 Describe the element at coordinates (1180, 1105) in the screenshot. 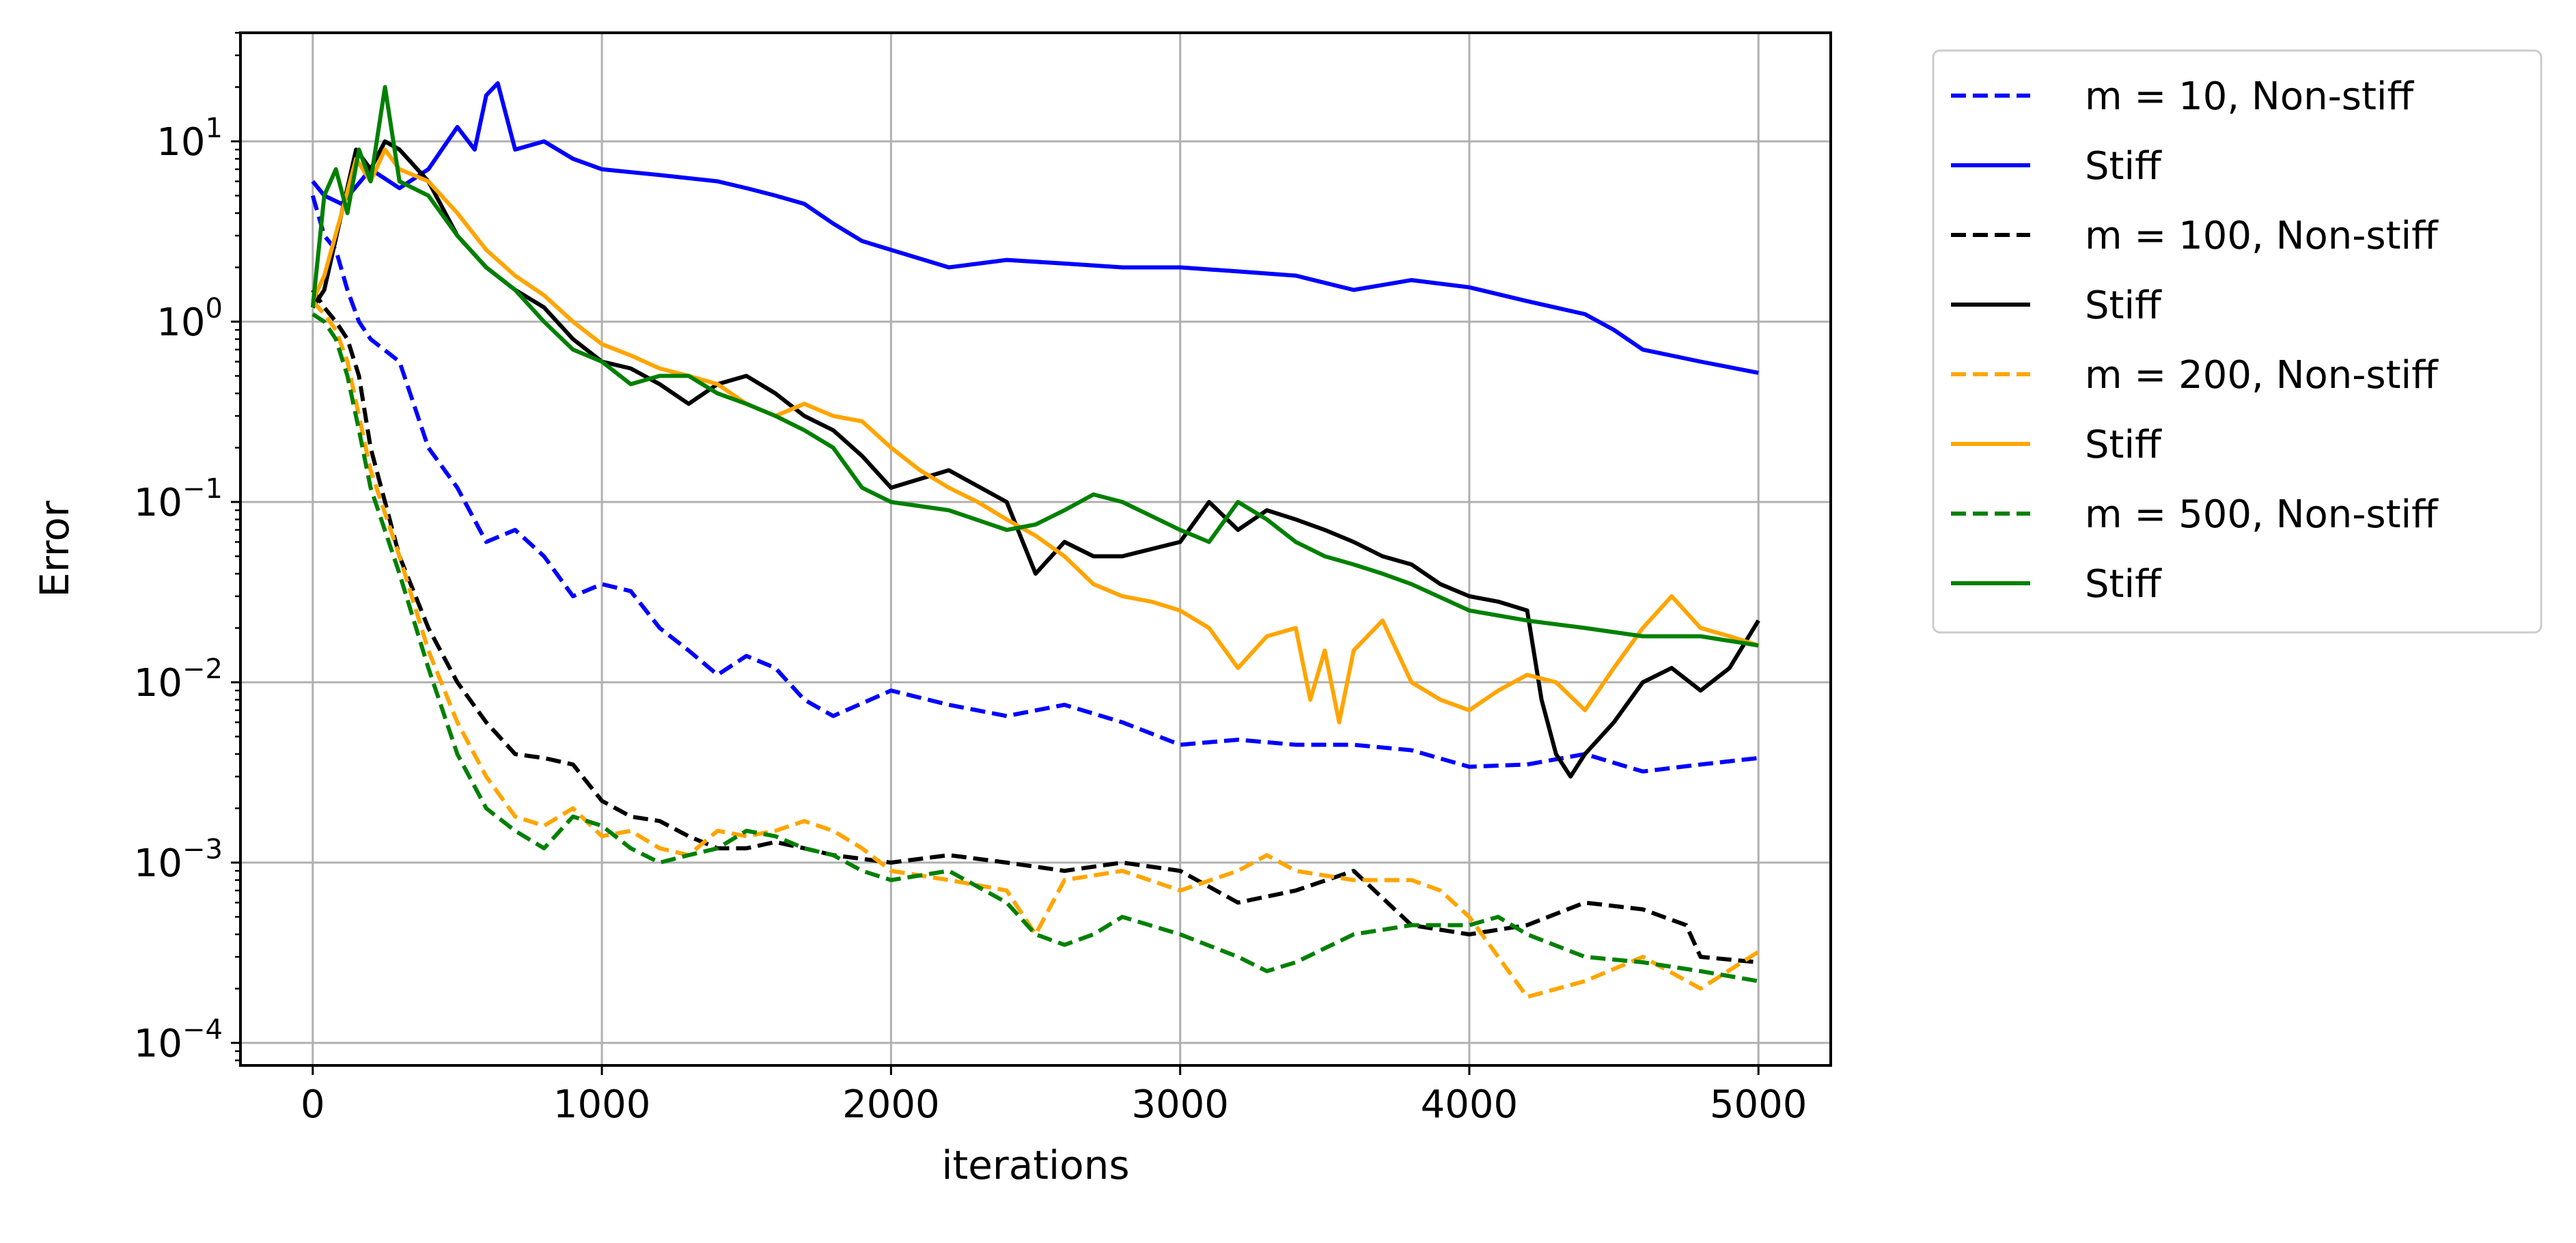

I see `x-tick-label: 3000` at that location.